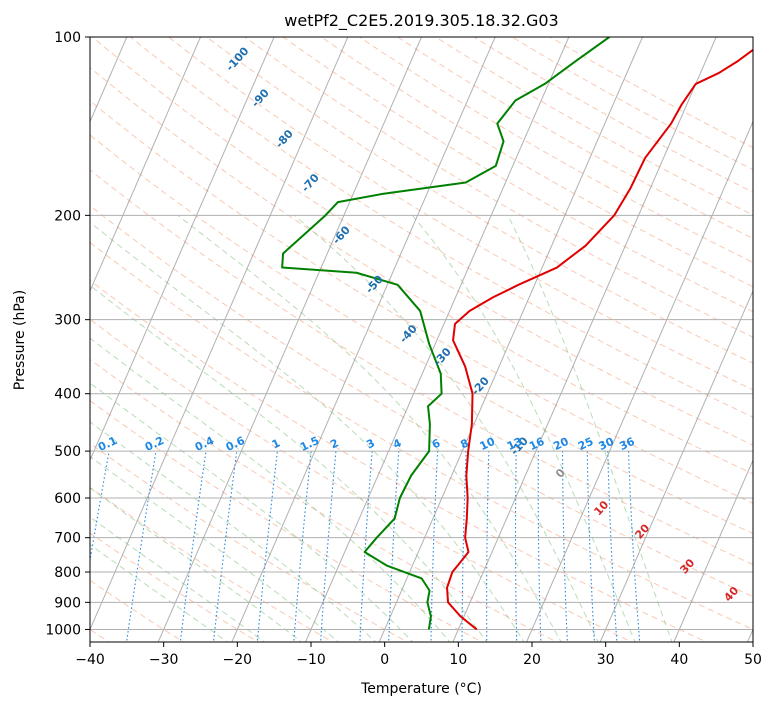 This screenshot has height=713, width=775. I want to click on y-tick-label: 300, so click(67, 321).